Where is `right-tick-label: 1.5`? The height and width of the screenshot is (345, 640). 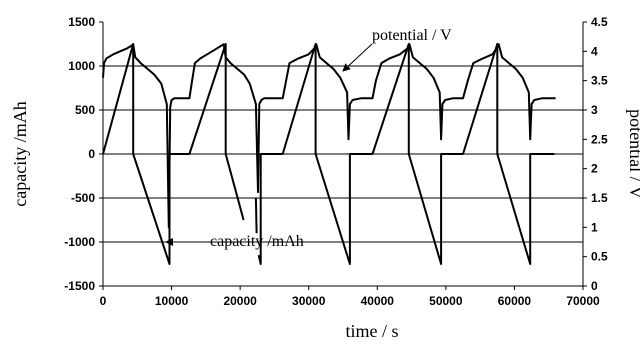
right-tick-label: 1.5 is located at coordinates (599, 198).